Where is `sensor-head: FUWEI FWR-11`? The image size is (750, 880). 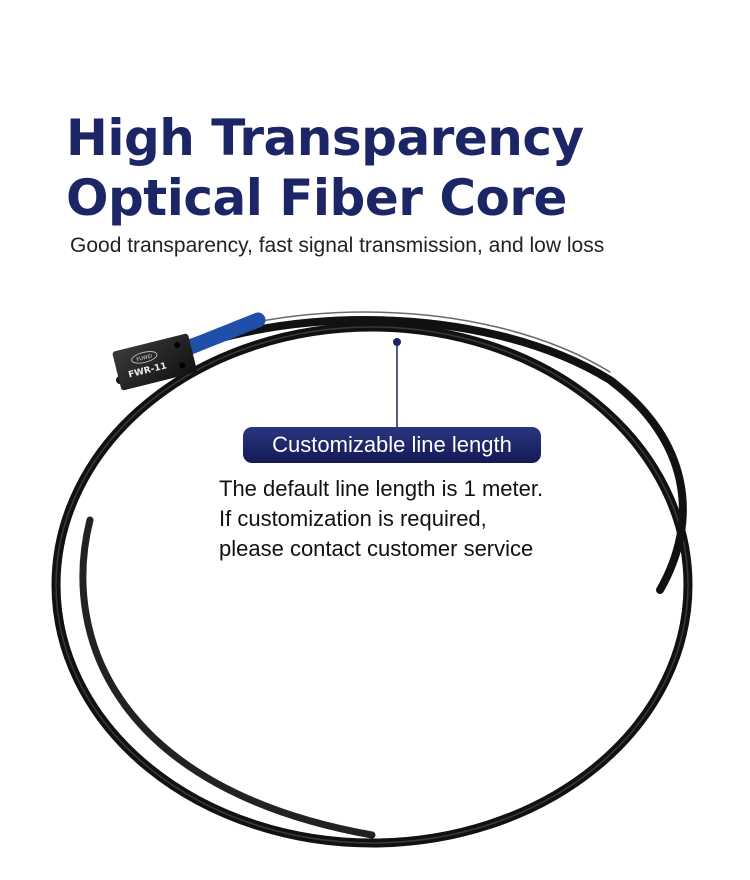 sensor-head: FUWEI FWR-11 is located at coordinates (154, 362).